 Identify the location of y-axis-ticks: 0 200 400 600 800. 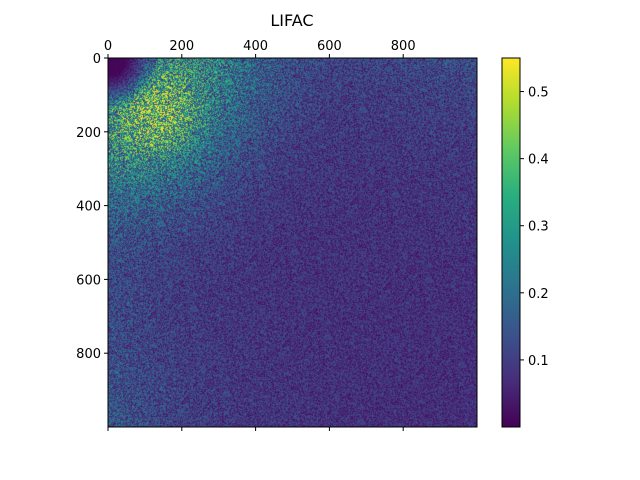
(92, 207).